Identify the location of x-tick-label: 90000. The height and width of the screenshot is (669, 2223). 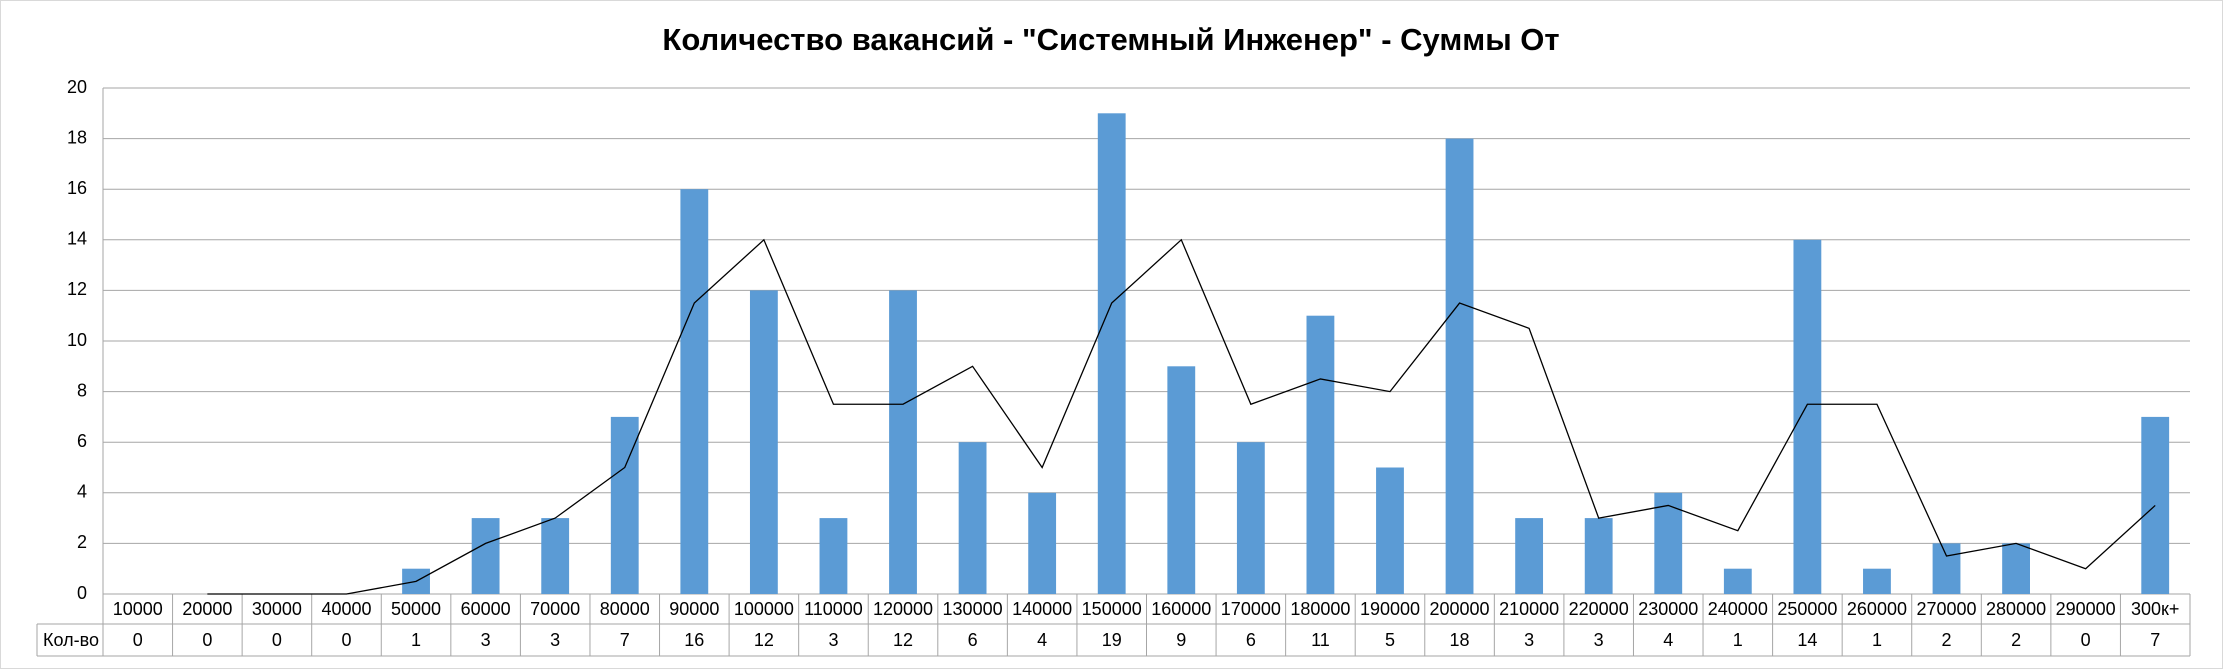
(694, 609).